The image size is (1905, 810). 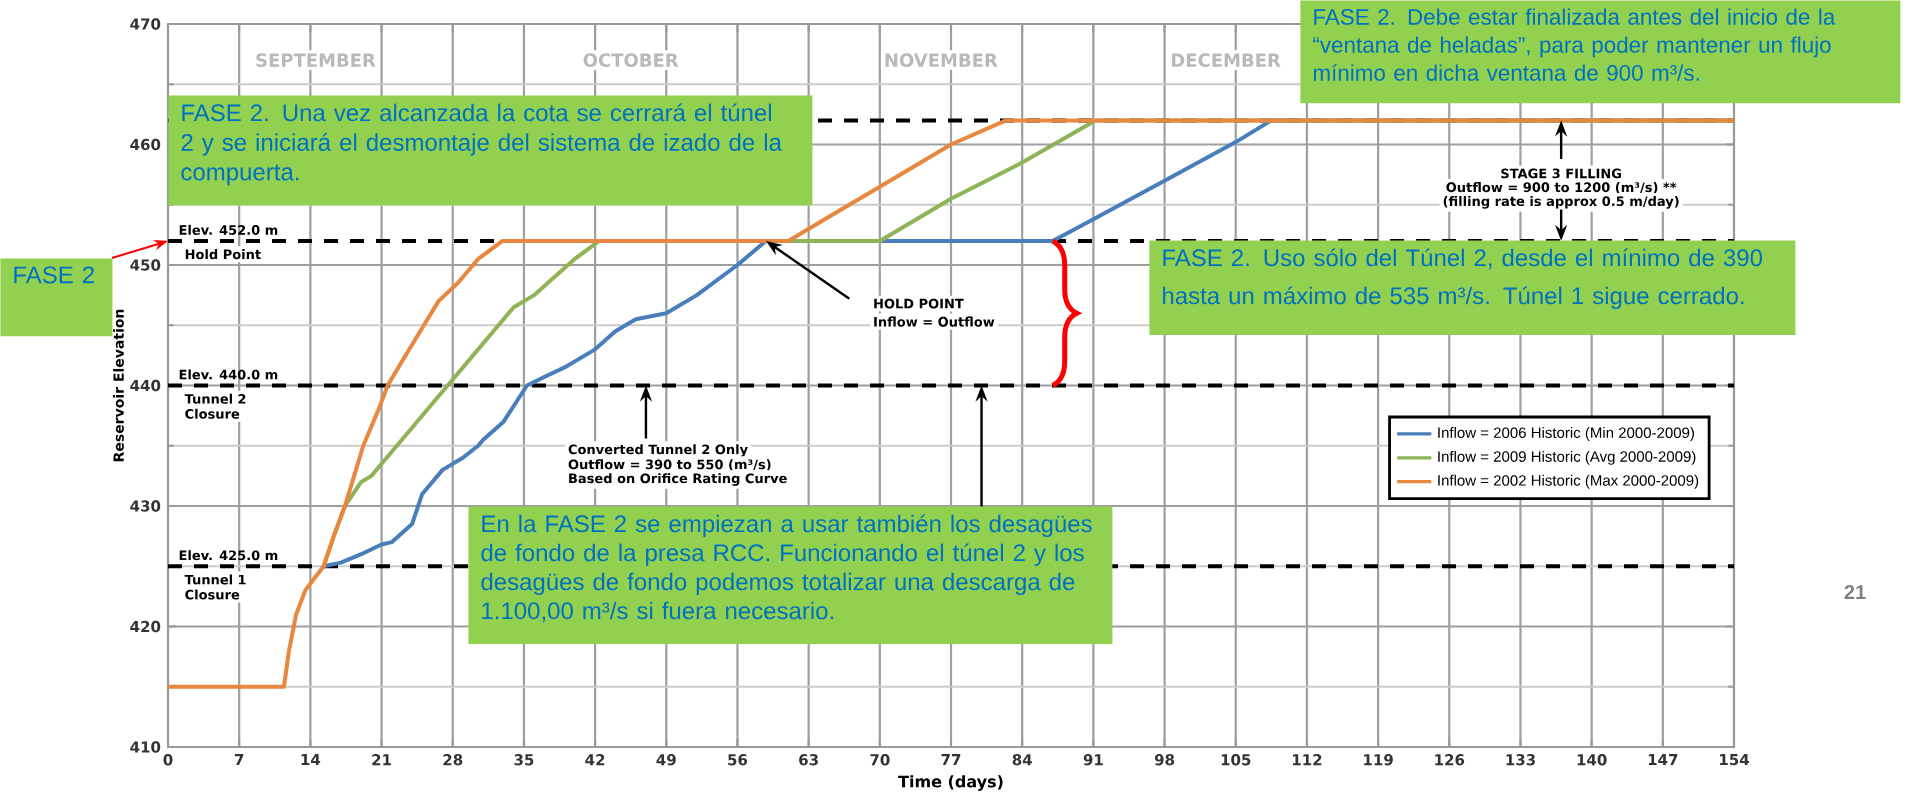 I want to click on x-tick-label: 140, so click(x=1592, y=760).